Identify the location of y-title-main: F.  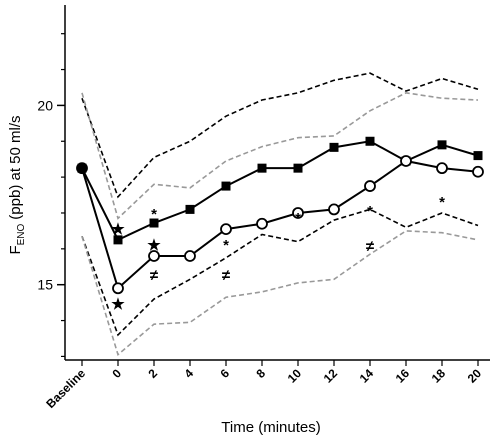
(15, 249).